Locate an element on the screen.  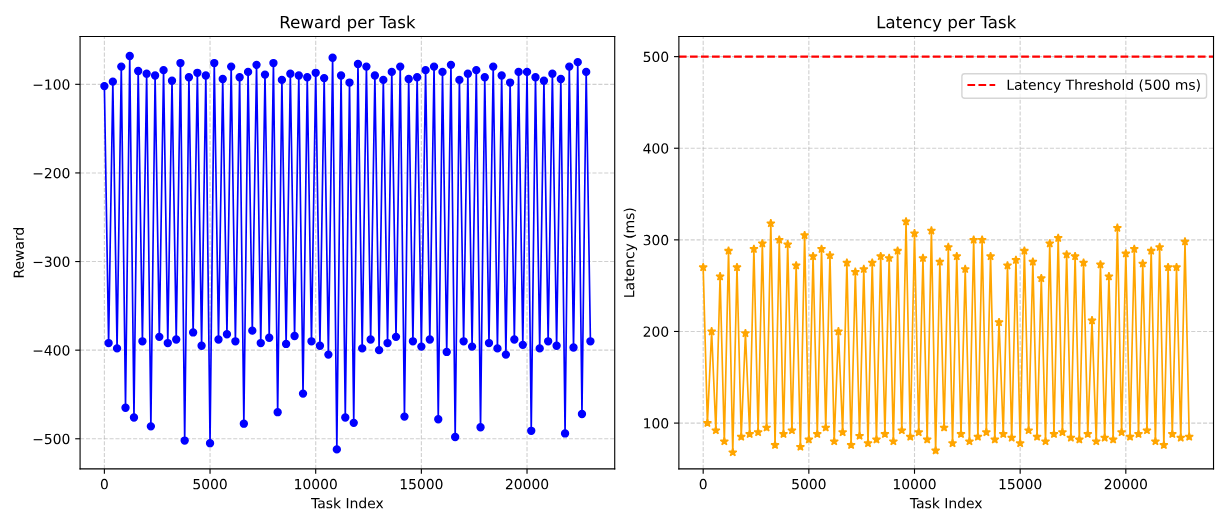
y-tick-label: 500 is located at coordinates (656, 57).